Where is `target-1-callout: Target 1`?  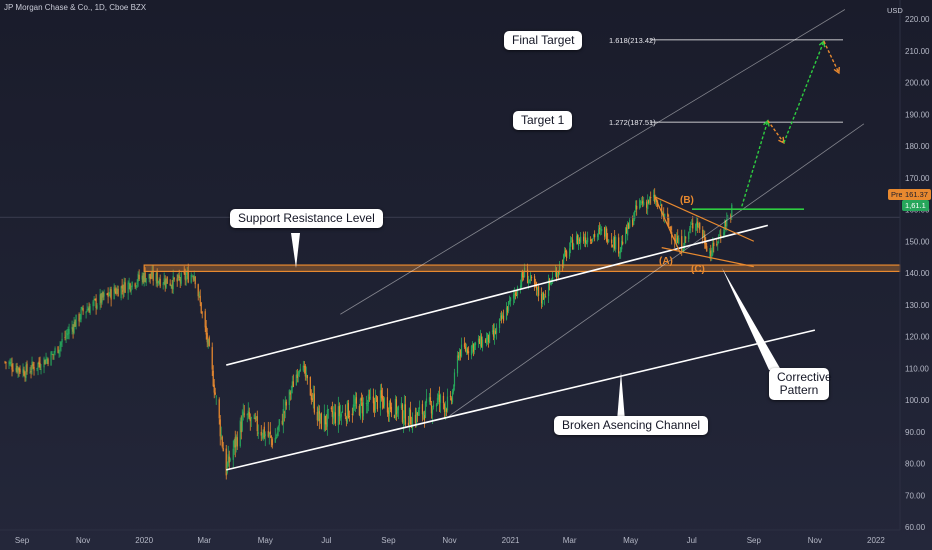
target-1-callout: Target 1 is located at coordinates (543, 120).